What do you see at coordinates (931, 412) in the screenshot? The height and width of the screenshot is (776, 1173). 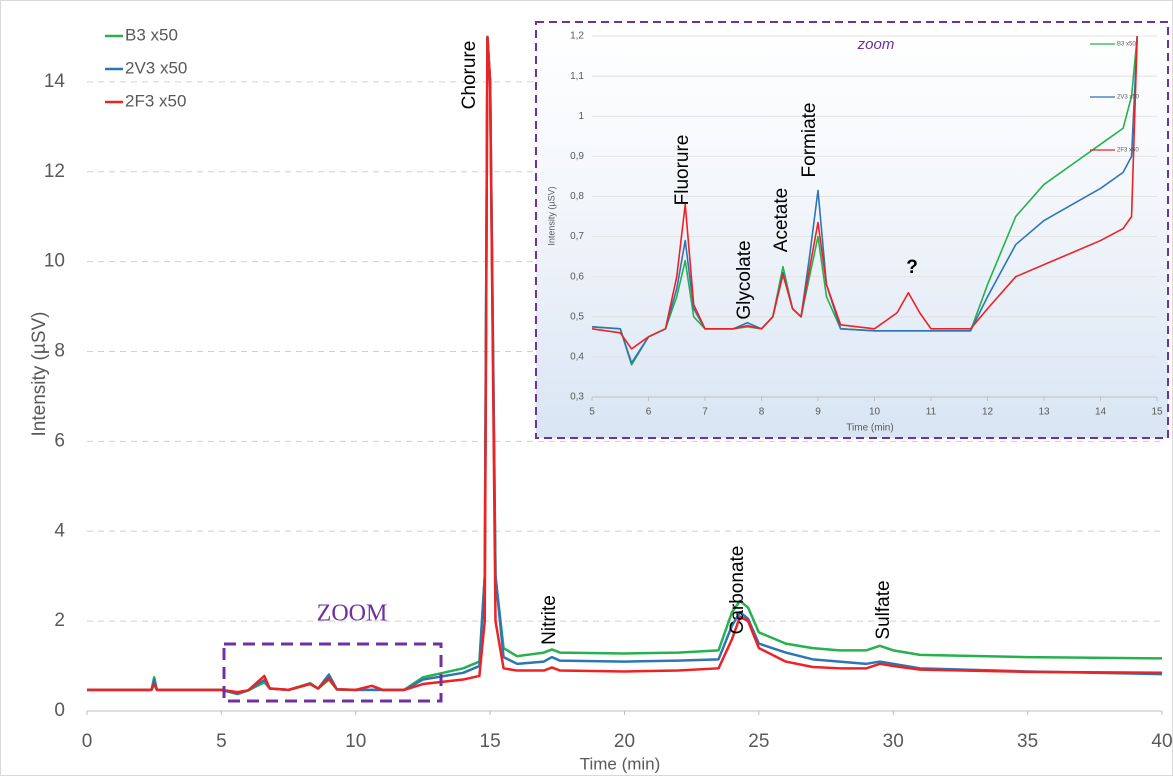 I see `x-tick-label: 11` at bounding box center [931, 412].